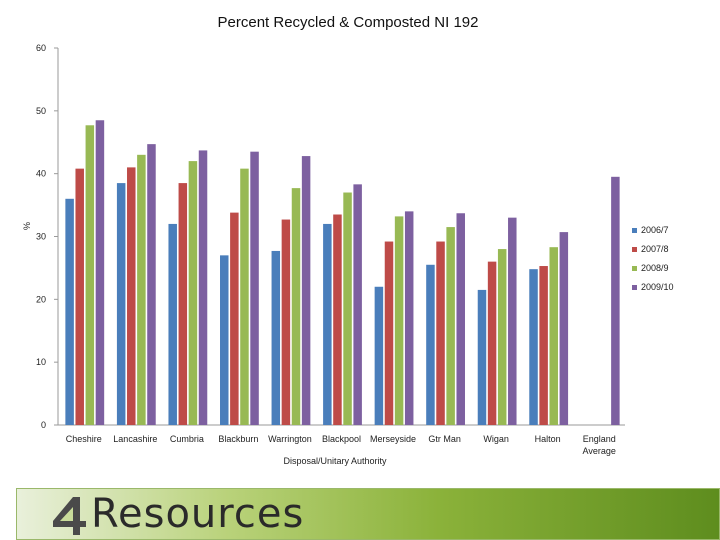  Describe the element at coordinates (41, 48) in the screenshot. I see `y-tick-label: 60` at that location.